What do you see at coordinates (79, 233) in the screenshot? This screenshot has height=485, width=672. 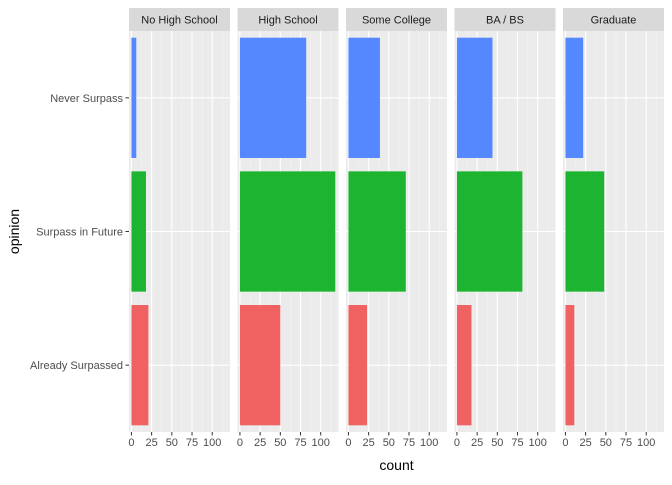 I see `y-tick-label: Surpass in Future` at bounding box center [79, 233].